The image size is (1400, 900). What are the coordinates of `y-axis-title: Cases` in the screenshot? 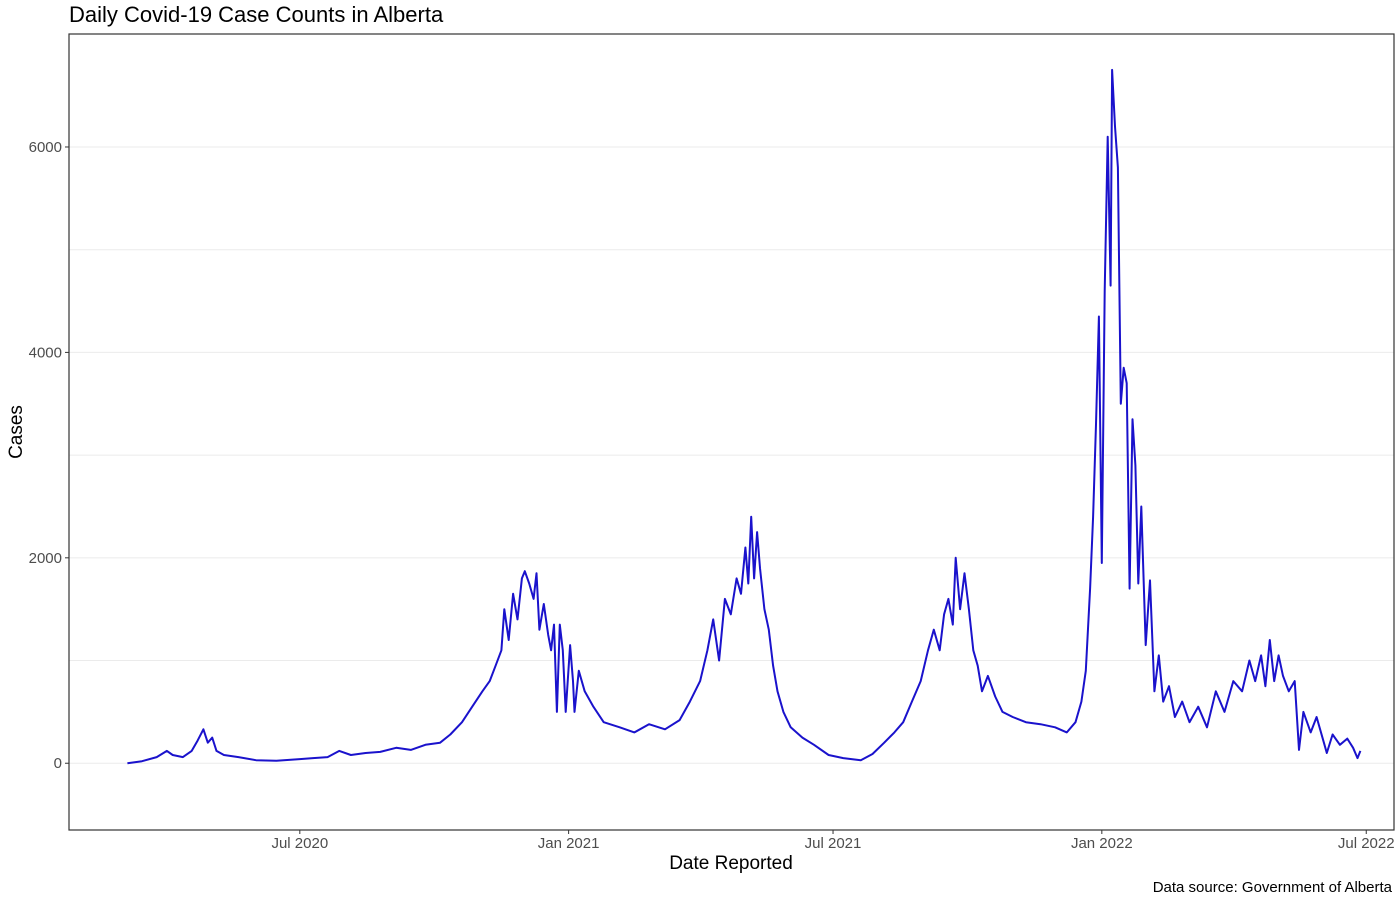 It's located at (16, 432).